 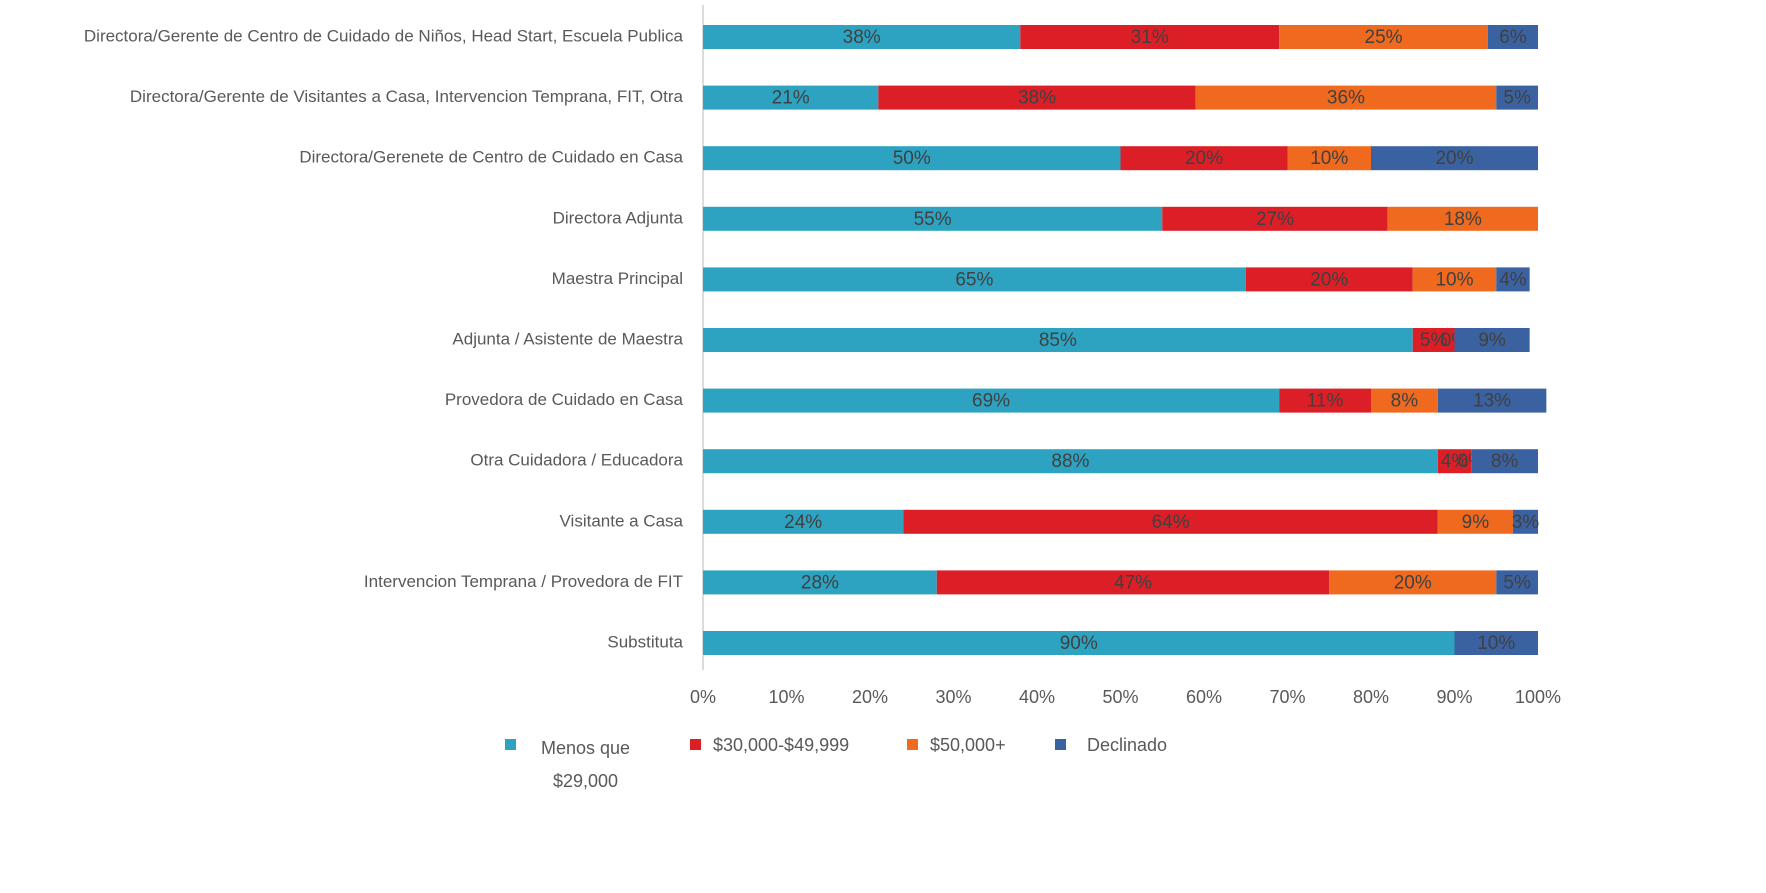 I want to click on value-label: 64%, so click(x=1171, y=522).